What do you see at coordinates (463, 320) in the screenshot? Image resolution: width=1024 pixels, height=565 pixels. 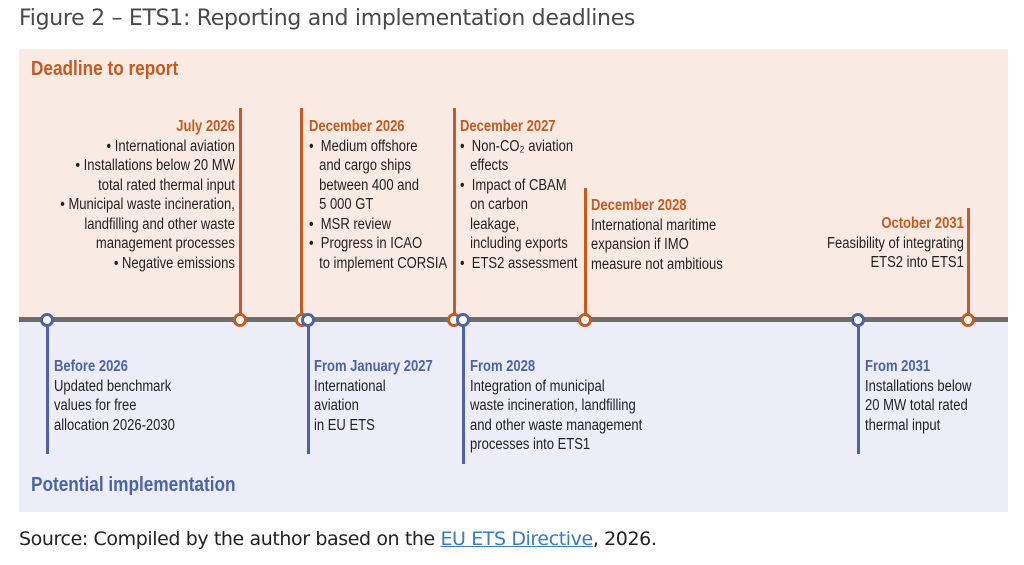 I see `marker-from-2028` at bounding box center [463, 320].